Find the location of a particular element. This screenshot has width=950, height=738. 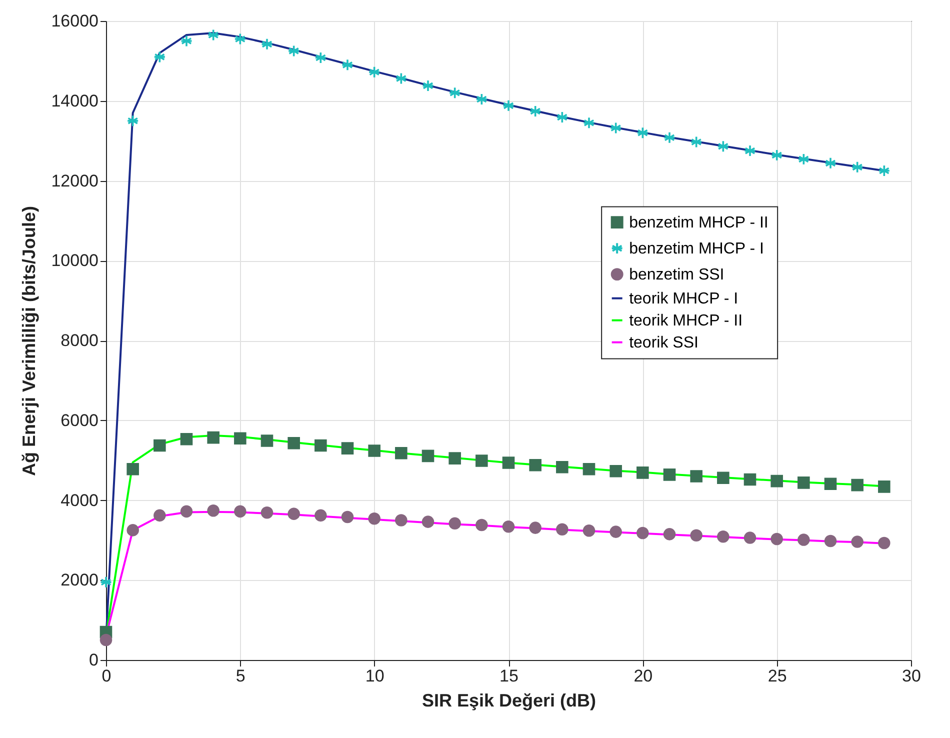

y-tick-label: 10000 is located at coordinates (74, 260).